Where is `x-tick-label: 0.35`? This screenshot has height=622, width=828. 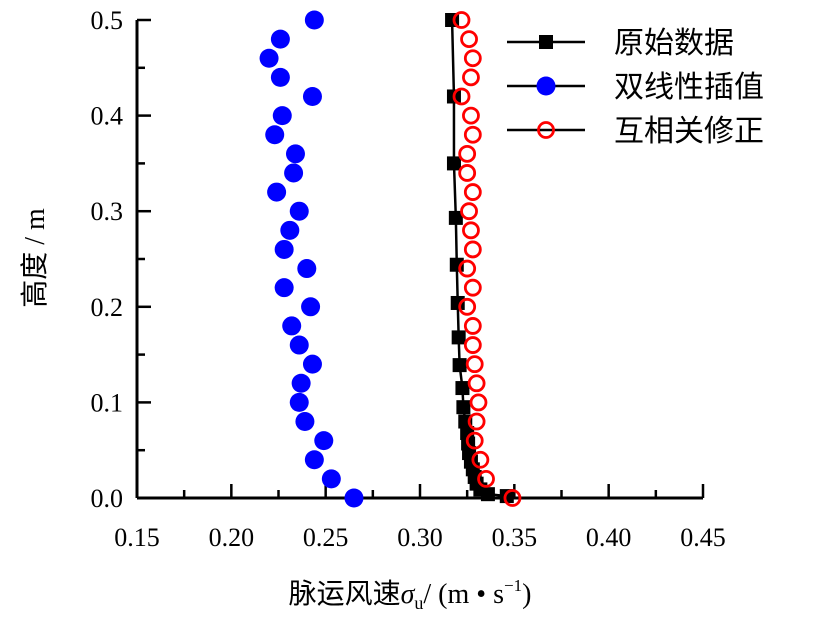 x-tick-label: 0.35 is located at coordinates (515, 537).